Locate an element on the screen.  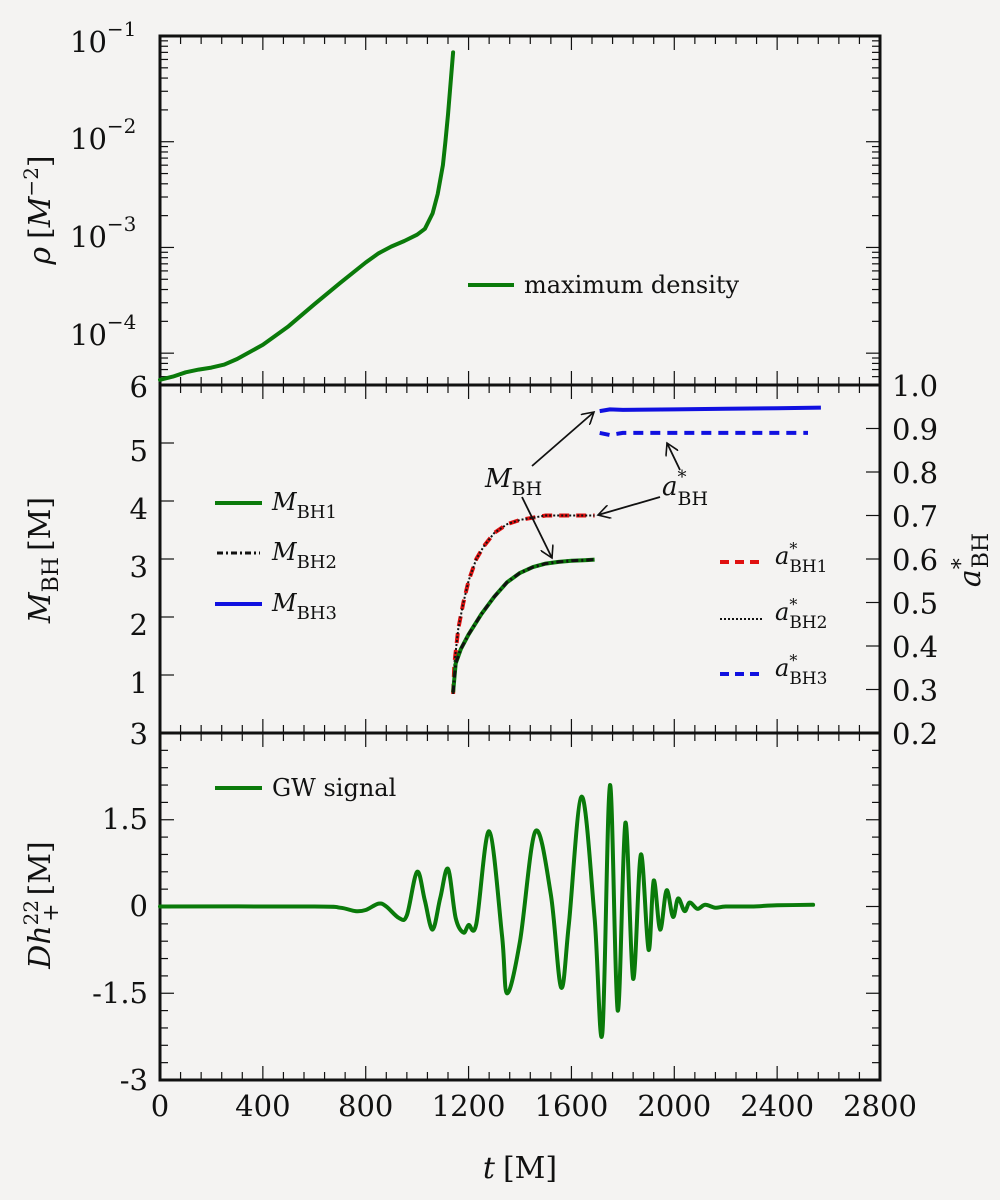
series-a-bh3 is located at coordinates (703, 433).